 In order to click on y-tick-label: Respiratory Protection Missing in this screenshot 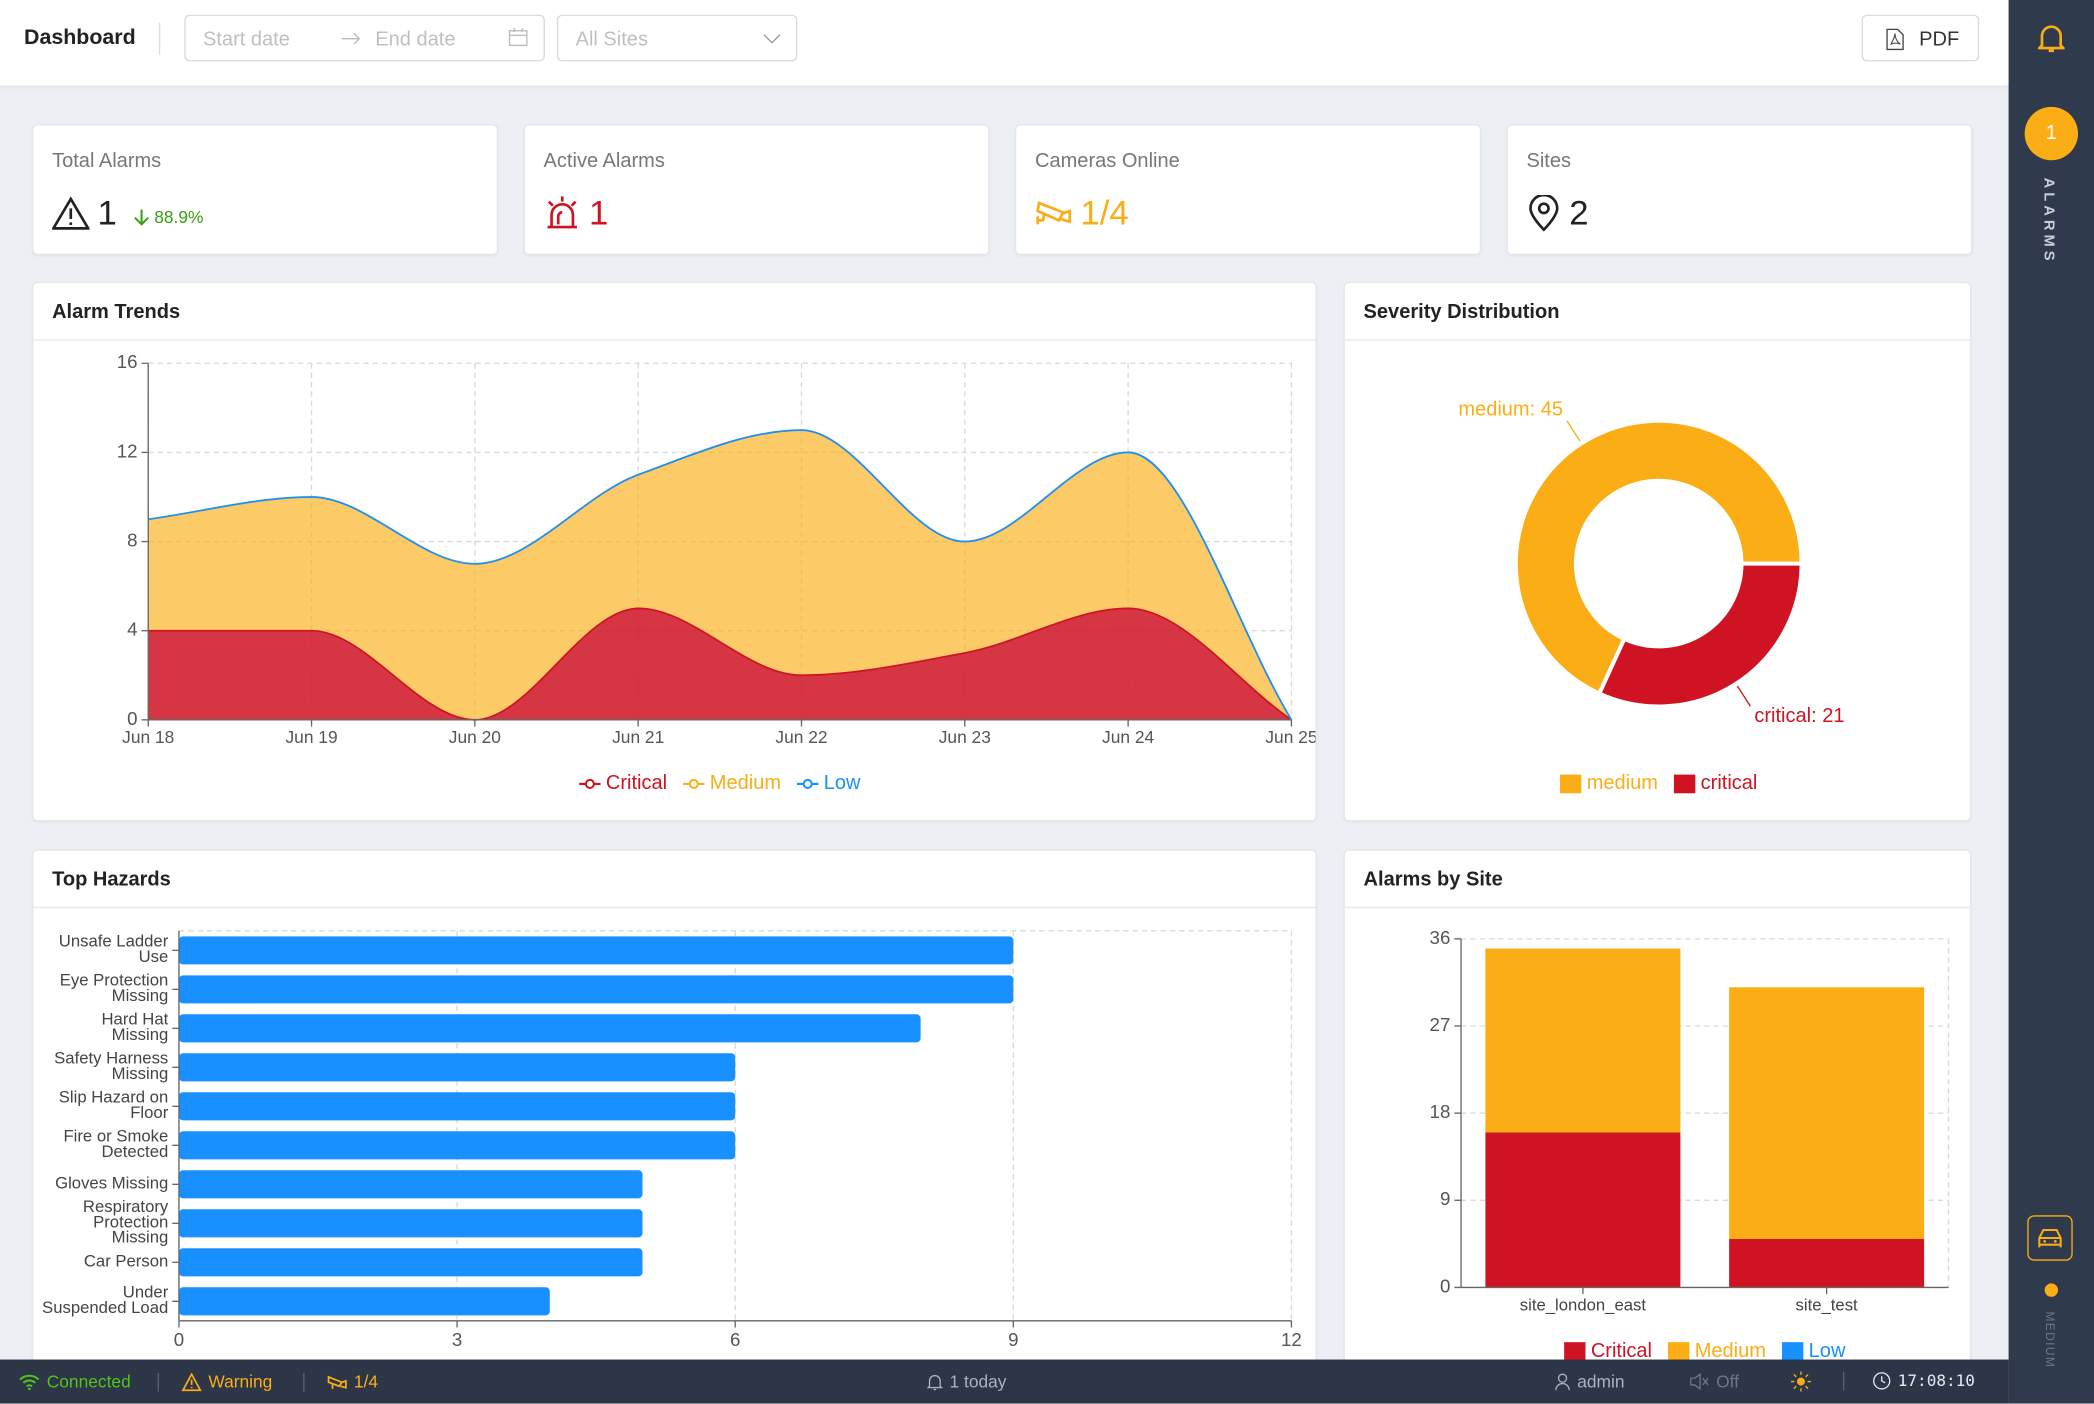, I will do `click(126, 1222)`.